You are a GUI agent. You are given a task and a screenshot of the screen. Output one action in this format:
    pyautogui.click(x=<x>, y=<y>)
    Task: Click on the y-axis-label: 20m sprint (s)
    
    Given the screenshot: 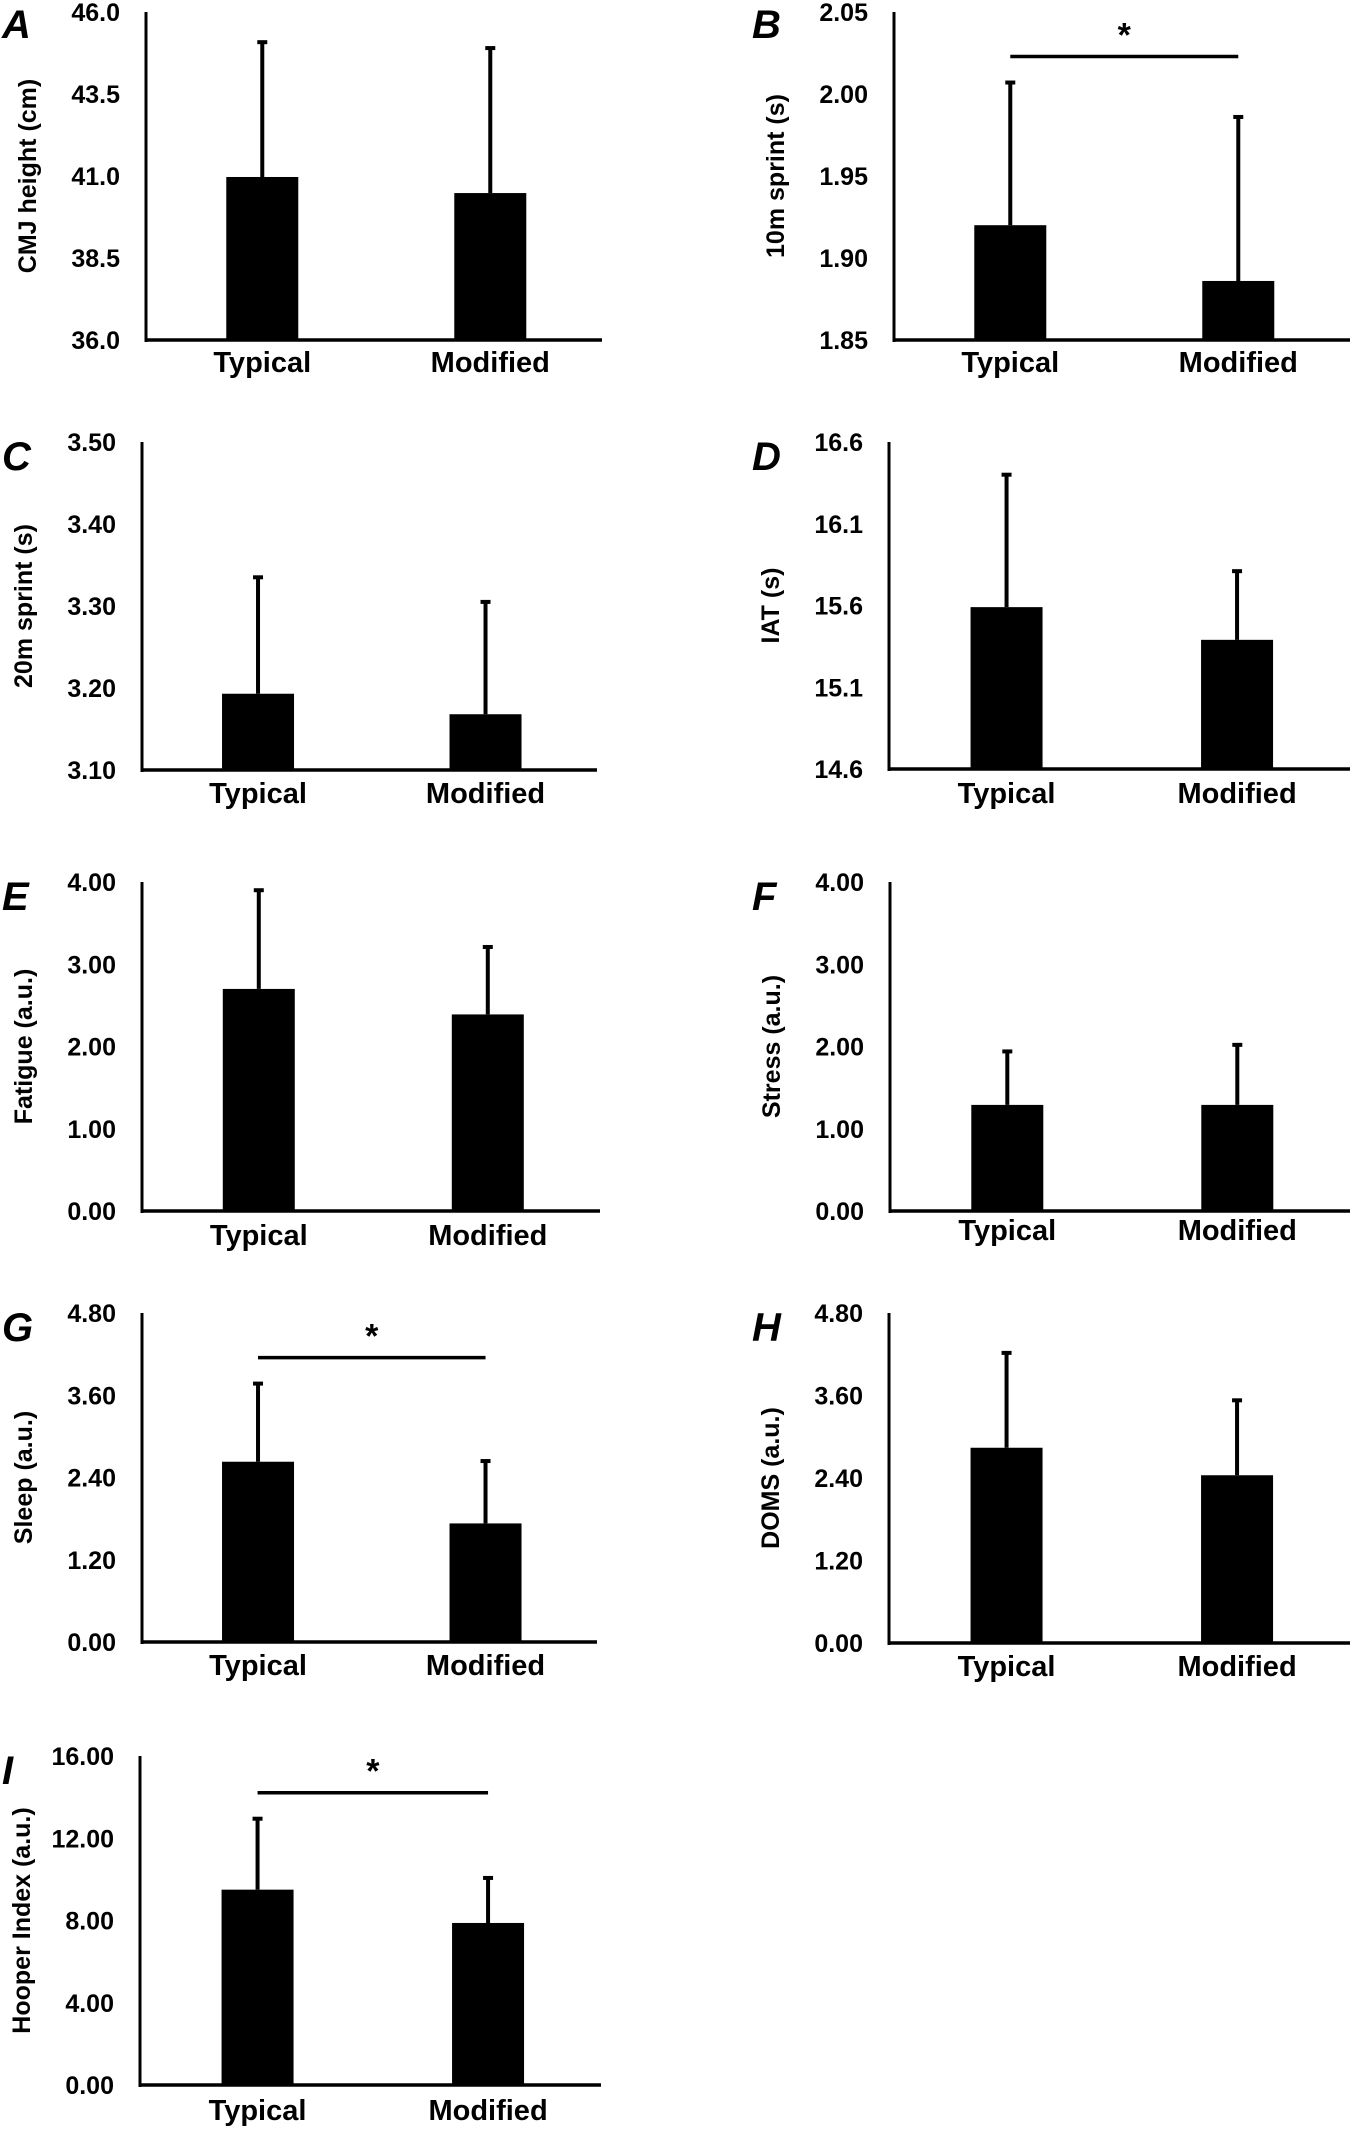 What is the action you would take?
    pyautogui.click(x=24, y=606)
    